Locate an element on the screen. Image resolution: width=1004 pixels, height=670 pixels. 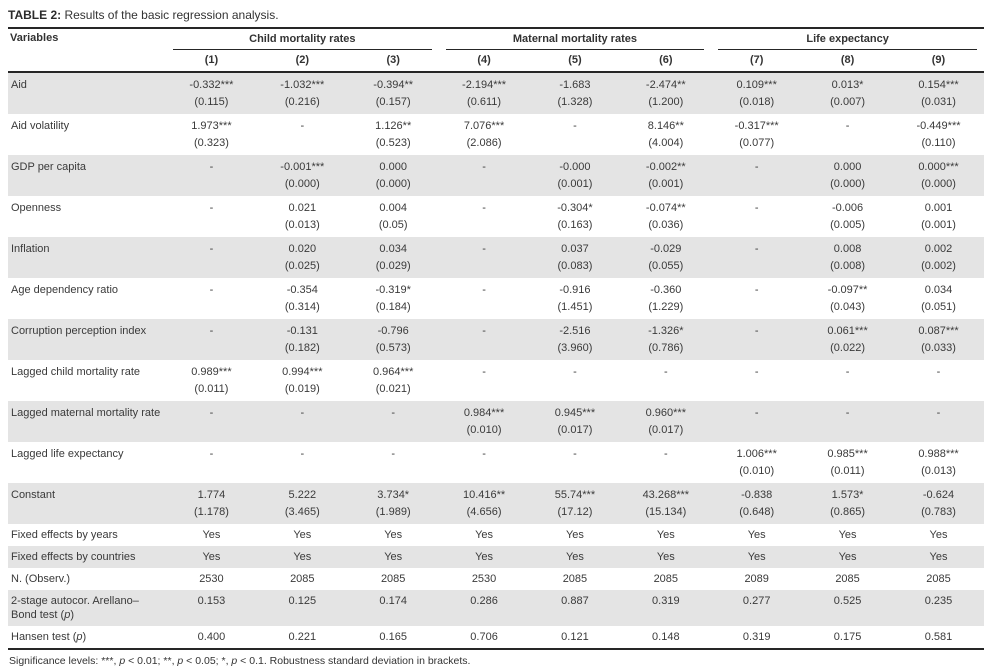
cell-fixed-effects-by-countries-col2: Yes is located at coordinates (302, 557).